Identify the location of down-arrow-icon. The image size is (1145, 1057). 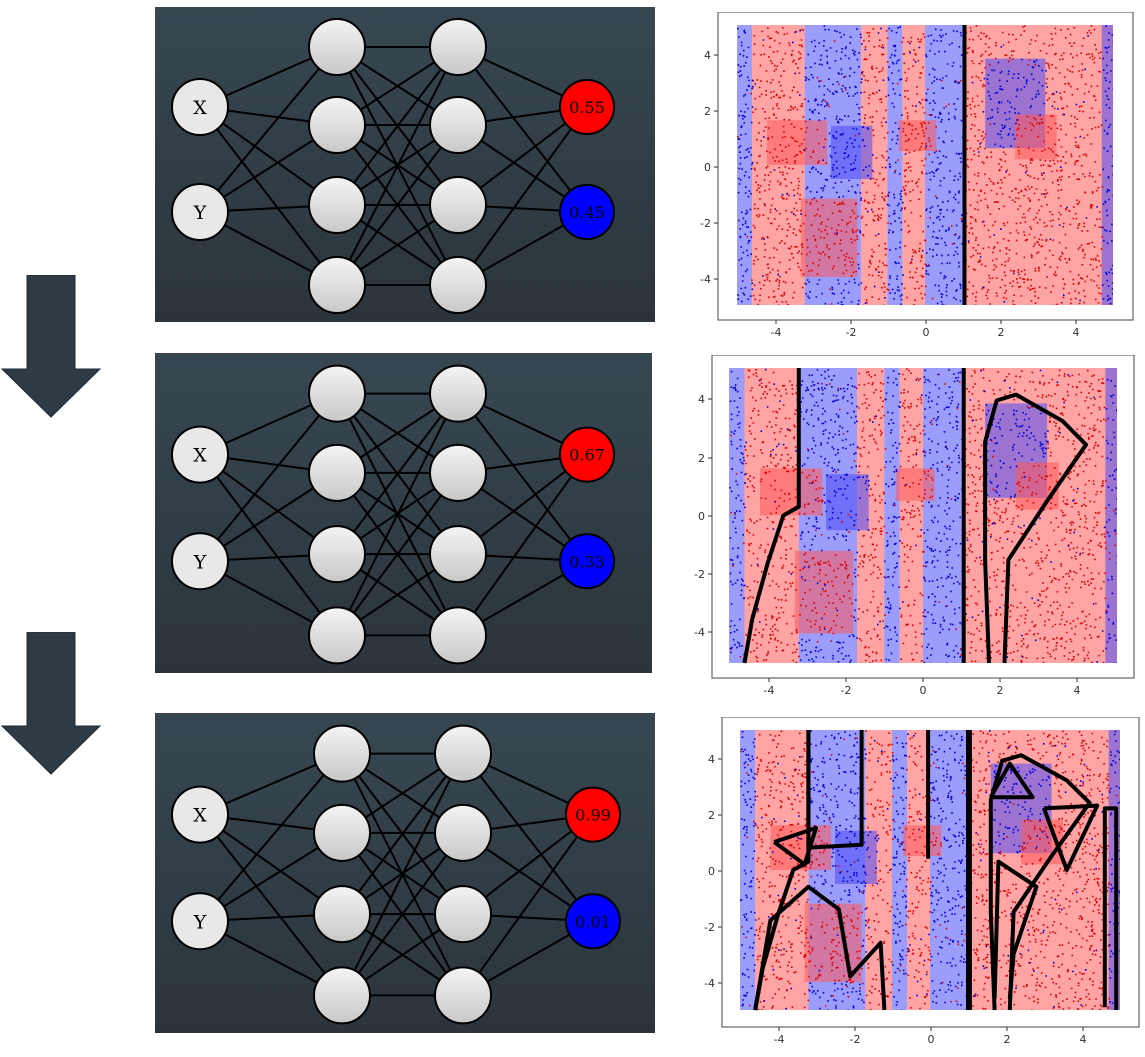
(51, 346).